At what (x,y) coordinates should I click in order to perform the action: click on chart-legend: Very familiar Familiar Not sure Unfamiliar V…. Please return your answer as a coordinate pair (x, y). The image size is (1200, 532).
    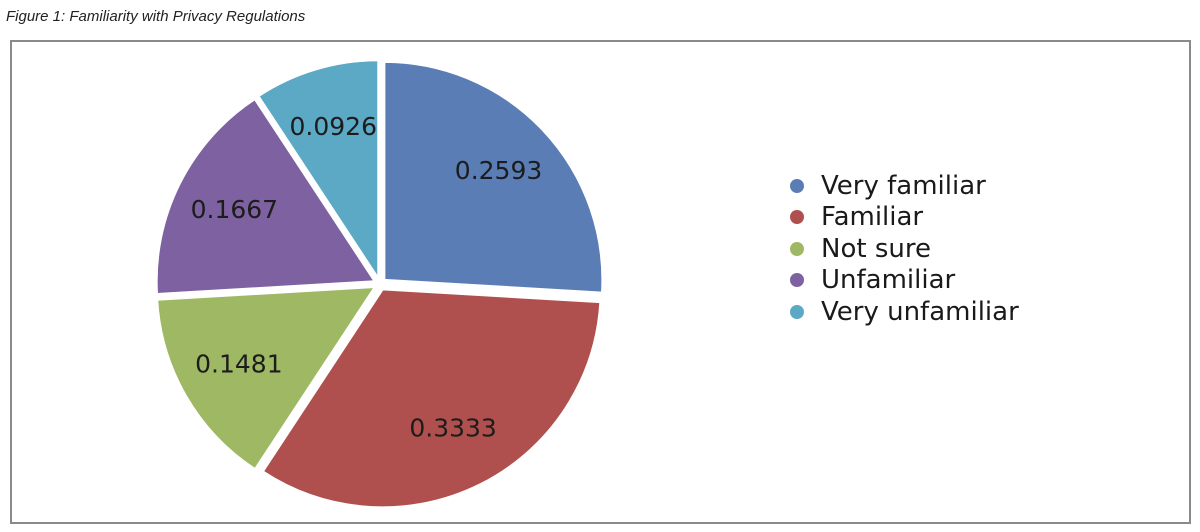
    Looking at the image, I should click on (904, 249).